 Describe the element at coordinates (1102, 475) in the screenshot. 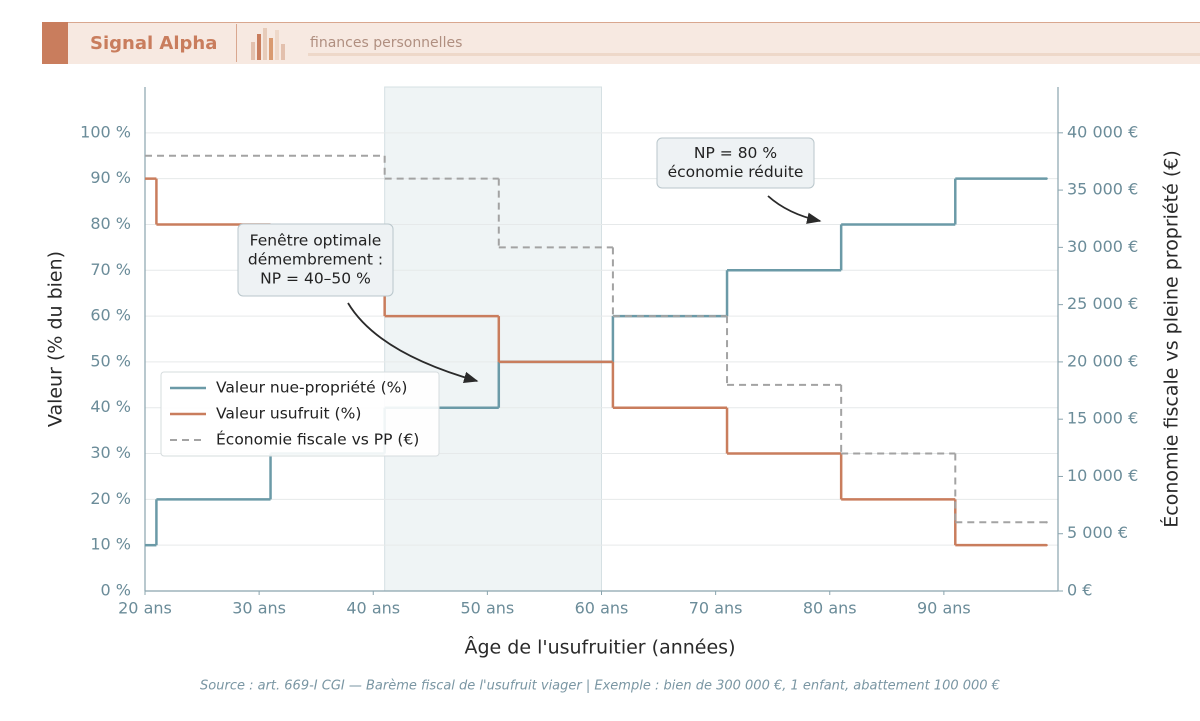

I see `y2-tick-label: 10 000 €` at that location.